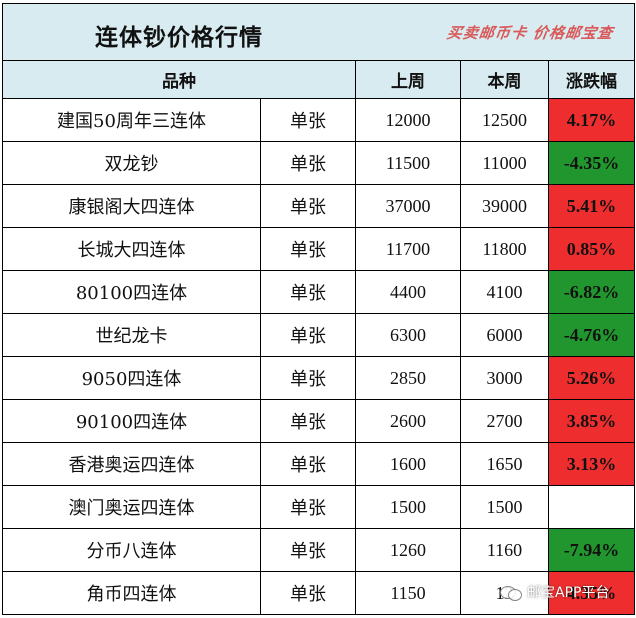 This screenshot has height=618, width=636. What do you see at coordinates (504, 335) in the screenshot?
I see `this-week-price: 6000` at bounding box center [504, 335].